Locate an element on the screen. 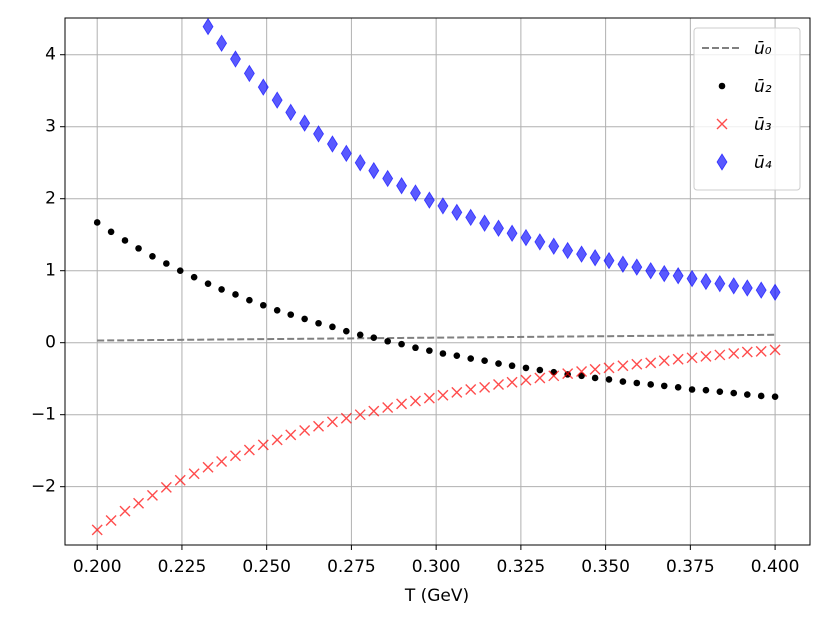  x-tick-label: 0.275 is located at coordinates (351, 567).